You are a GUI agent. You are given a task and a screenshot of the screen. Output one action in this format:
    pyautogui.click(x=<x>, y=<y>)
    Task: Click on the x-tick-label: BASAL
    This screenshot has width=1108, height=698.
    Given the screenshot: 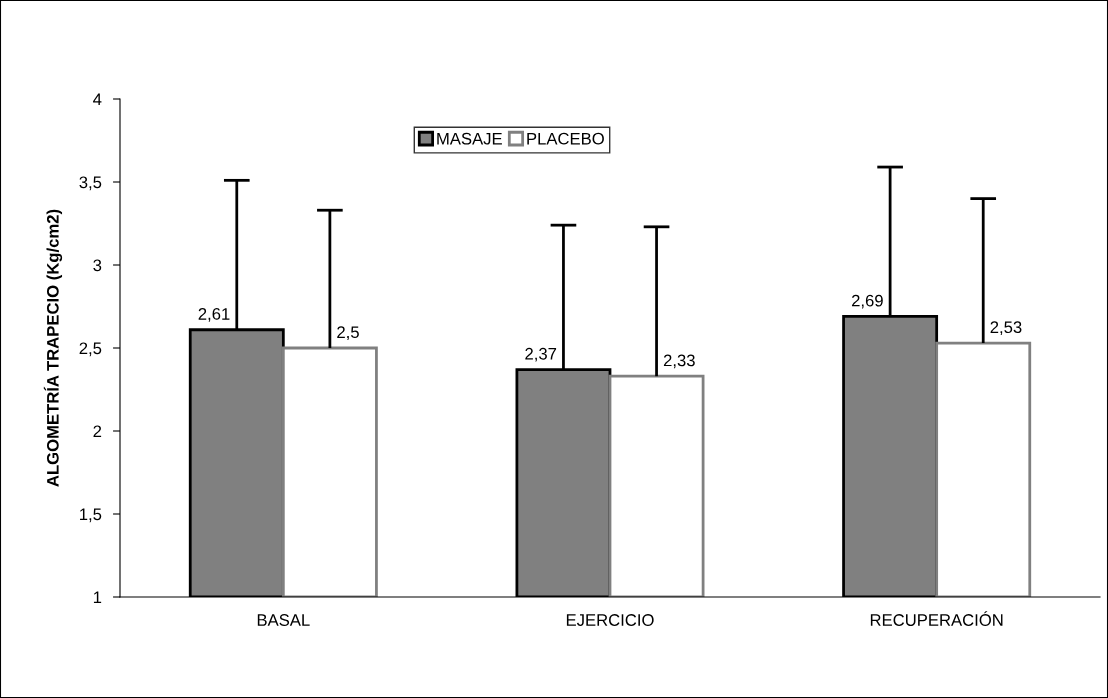 What is the action you would take?
    pyautogui.click(x=283, y=620)
    